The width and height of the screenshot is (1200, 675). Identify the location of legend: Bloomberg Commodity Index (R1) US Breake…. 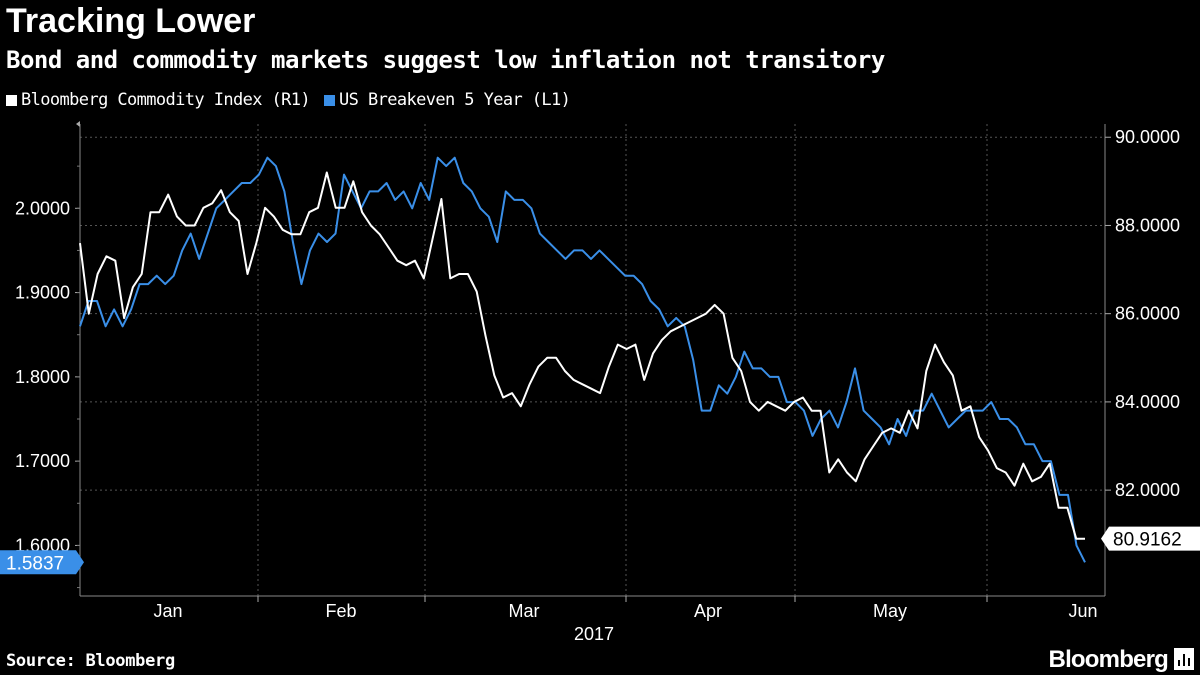
(295, 100).